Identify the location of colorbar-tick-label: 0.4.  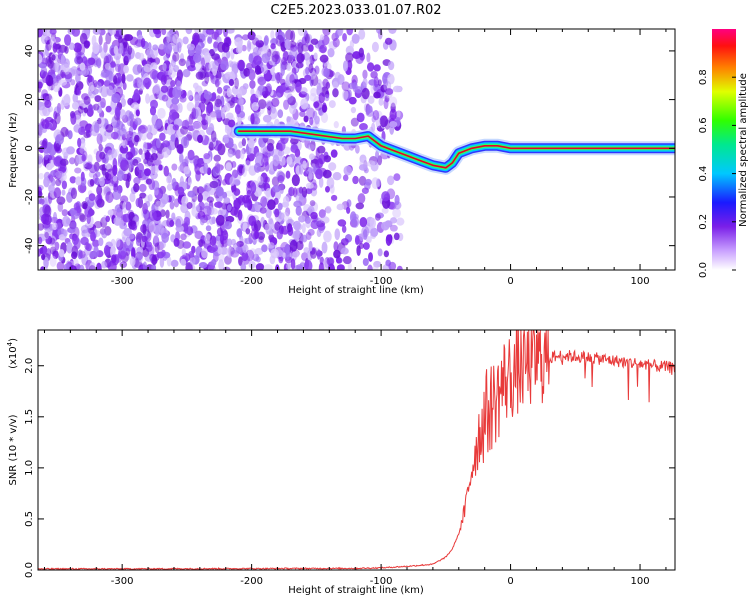
(703, 174).